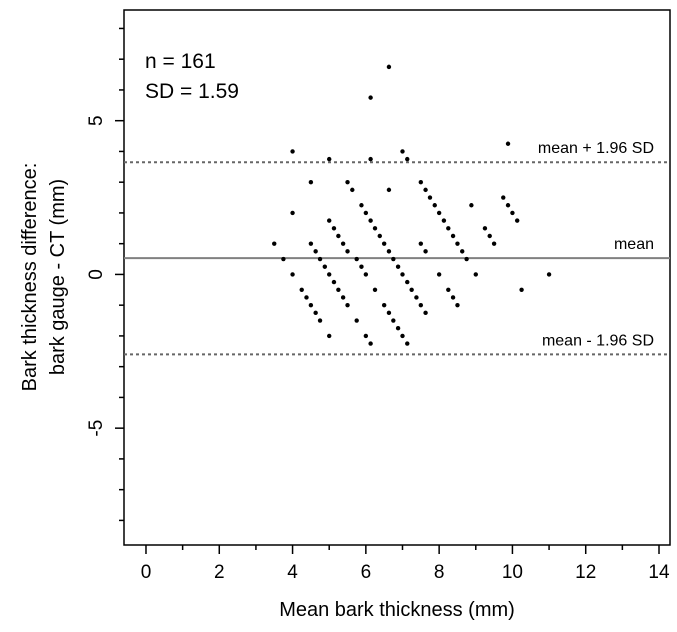  I want to click on x-tick-label: 2, so click(219, 572).